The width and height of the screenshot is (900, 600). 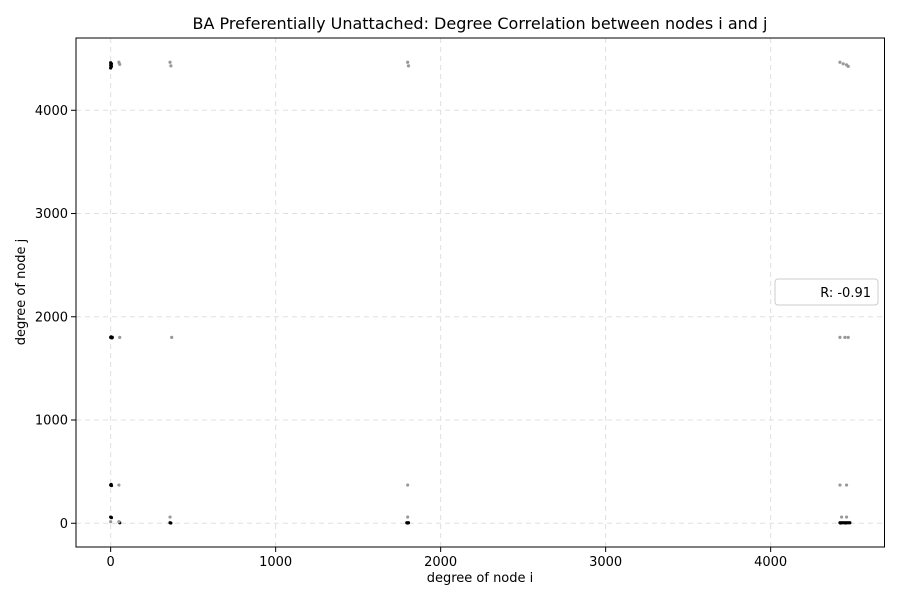 I want to click on x-tick-label: 1000, so click(x=275, y=562).